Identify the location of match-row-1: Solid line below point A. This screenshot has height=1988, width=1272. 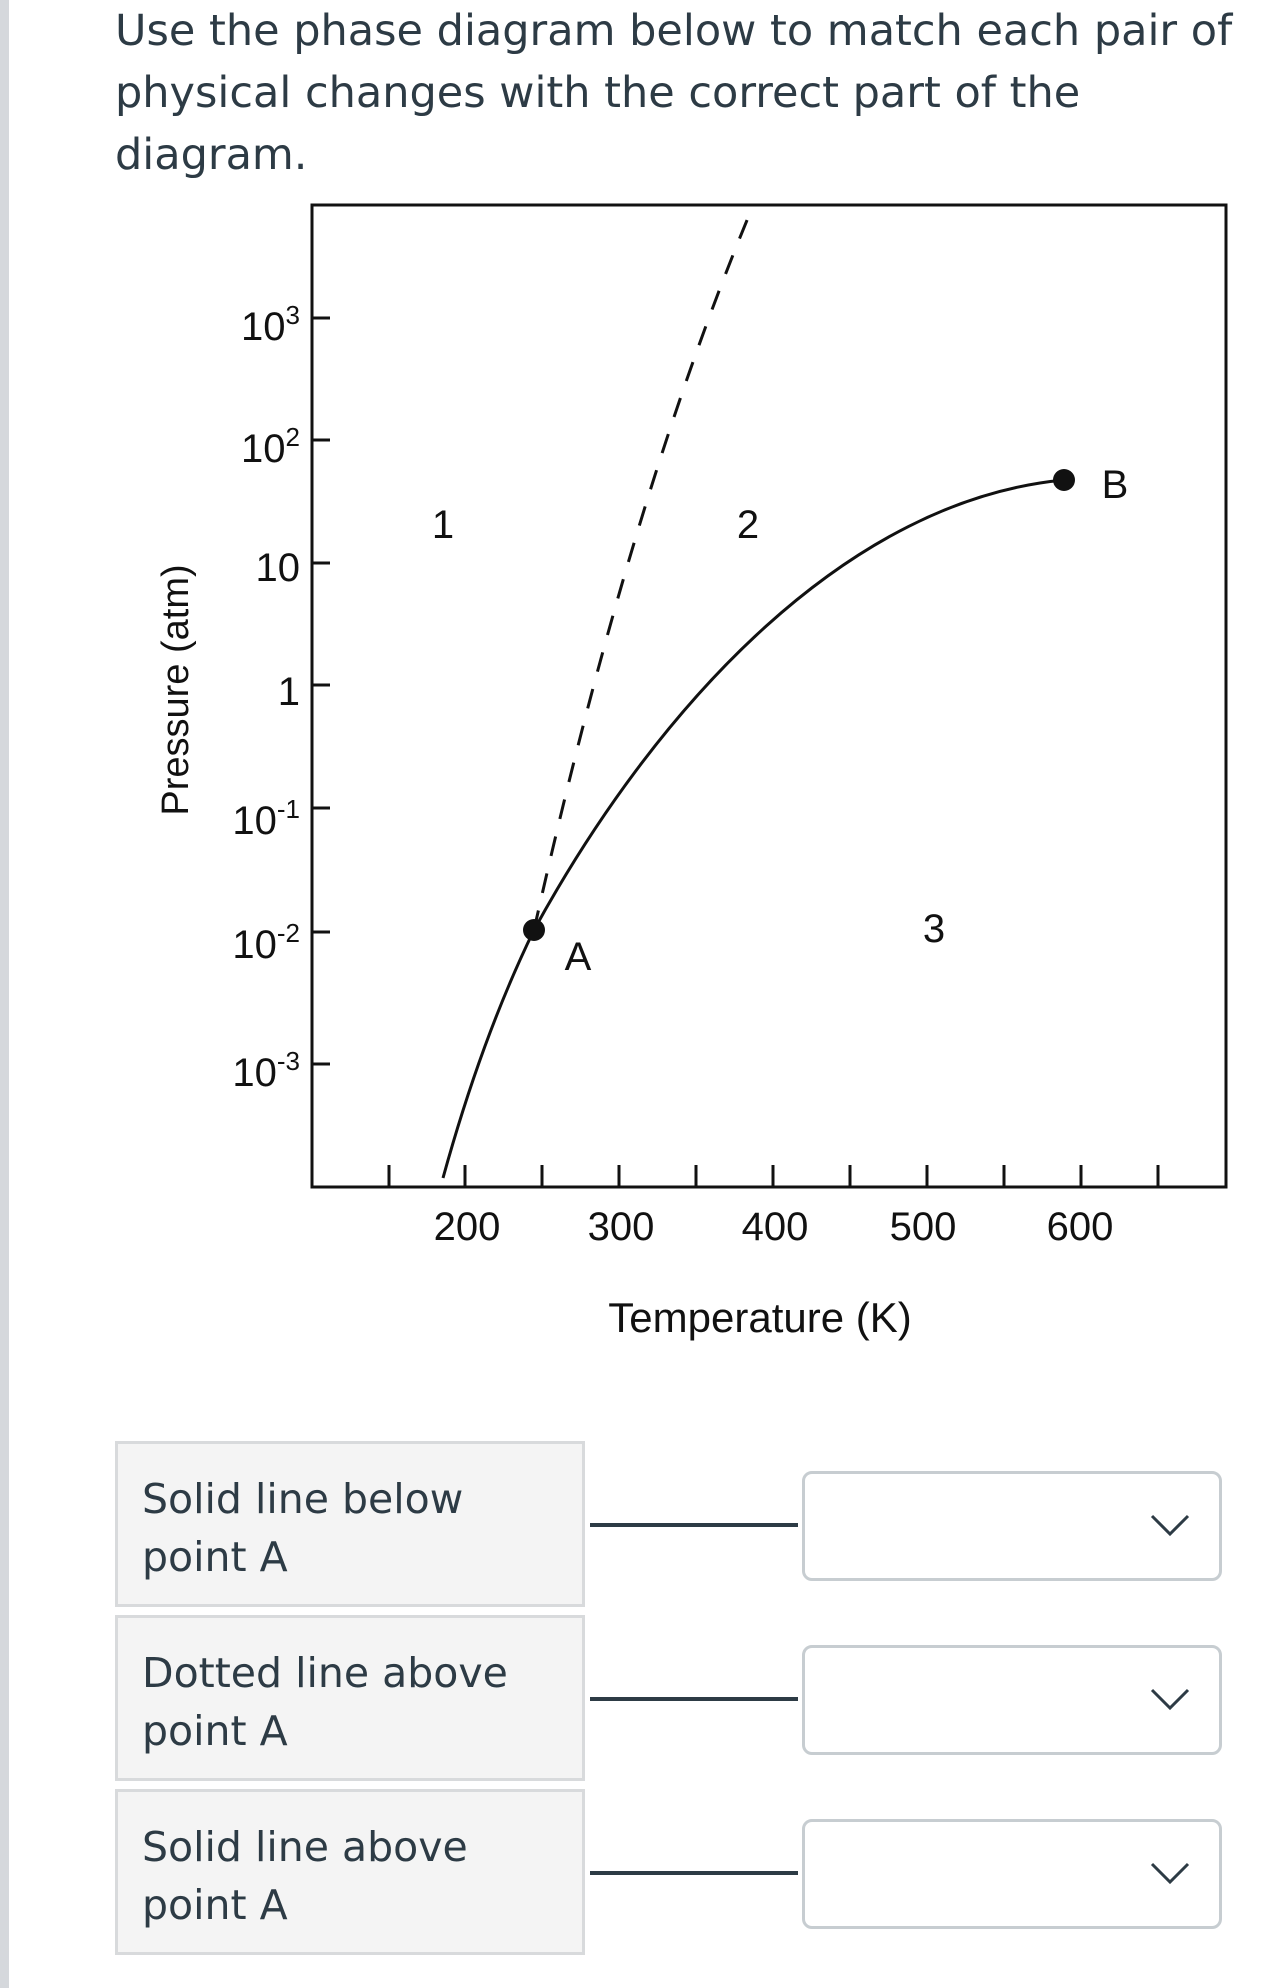
(670, 1527).